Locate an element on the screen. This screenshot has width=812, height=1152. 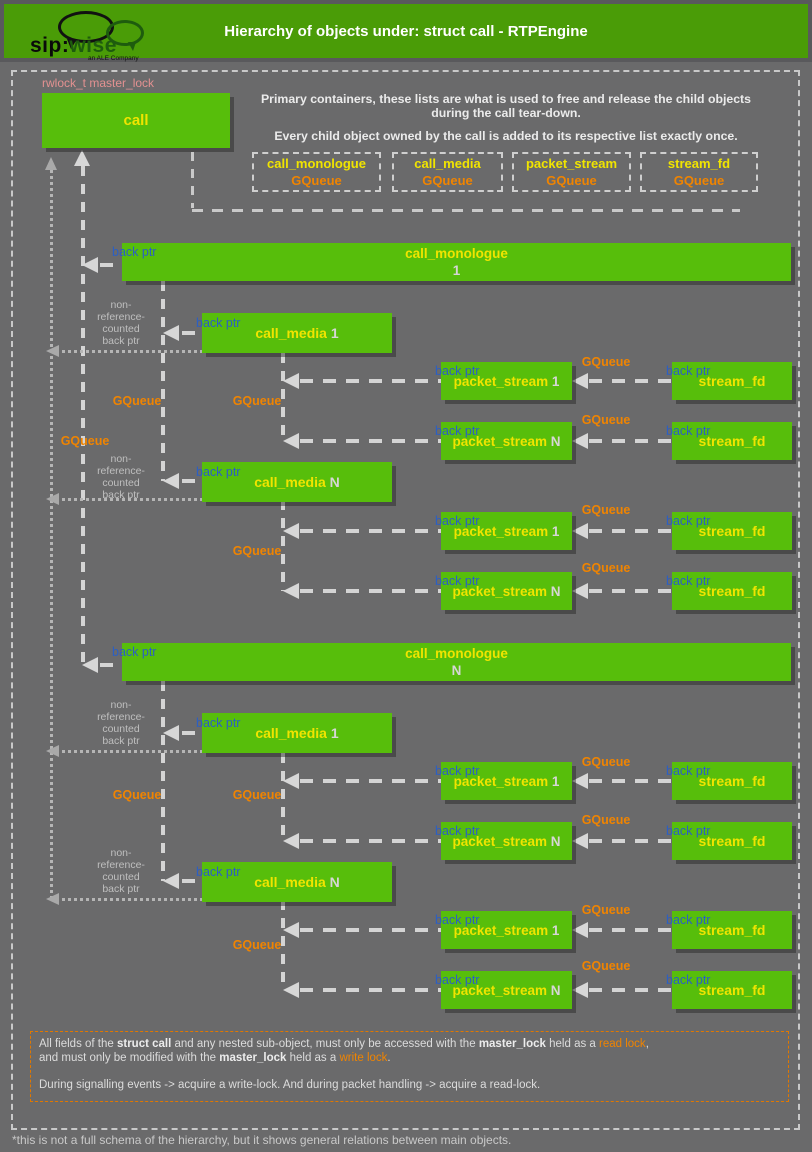
box-packet-stream-nc: packet_stream N is located at coordinates (506, 841).